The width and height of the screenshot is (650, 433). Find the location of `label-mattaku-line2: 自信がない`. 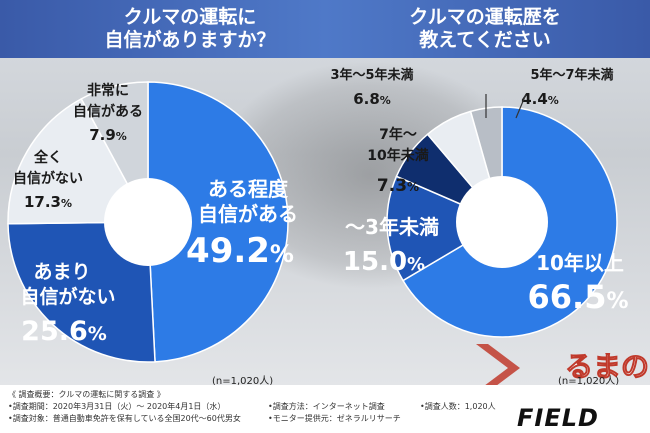

label-mattaku-line2: 自信がない is located at coordinates (48, 178).